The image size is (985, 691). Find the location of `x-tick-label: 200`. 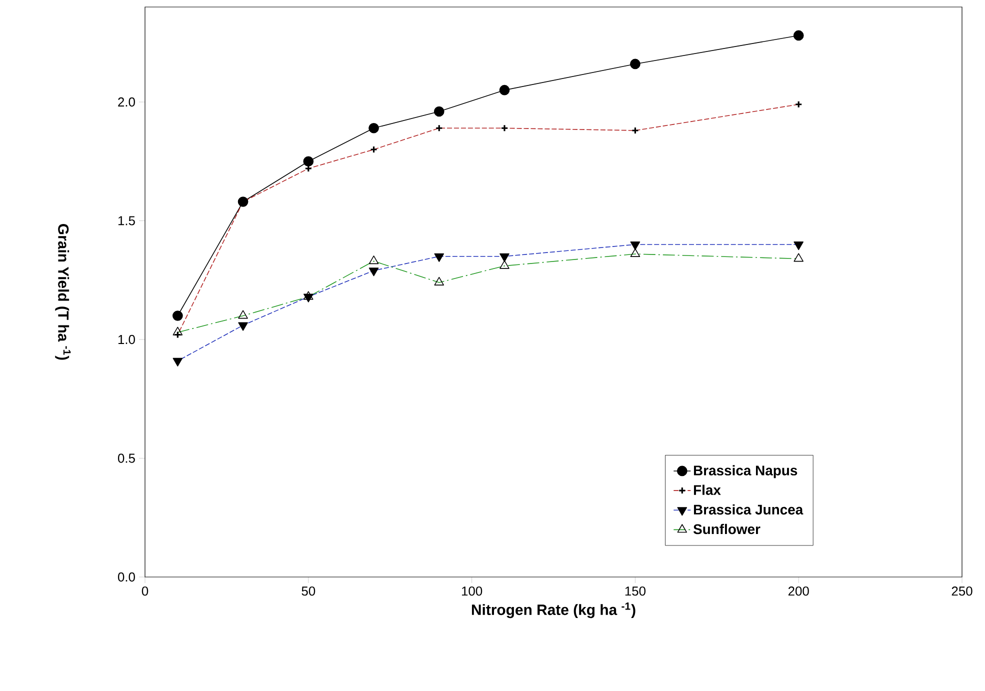

x-tick-label: 200 is located at coordinates (798, 591).